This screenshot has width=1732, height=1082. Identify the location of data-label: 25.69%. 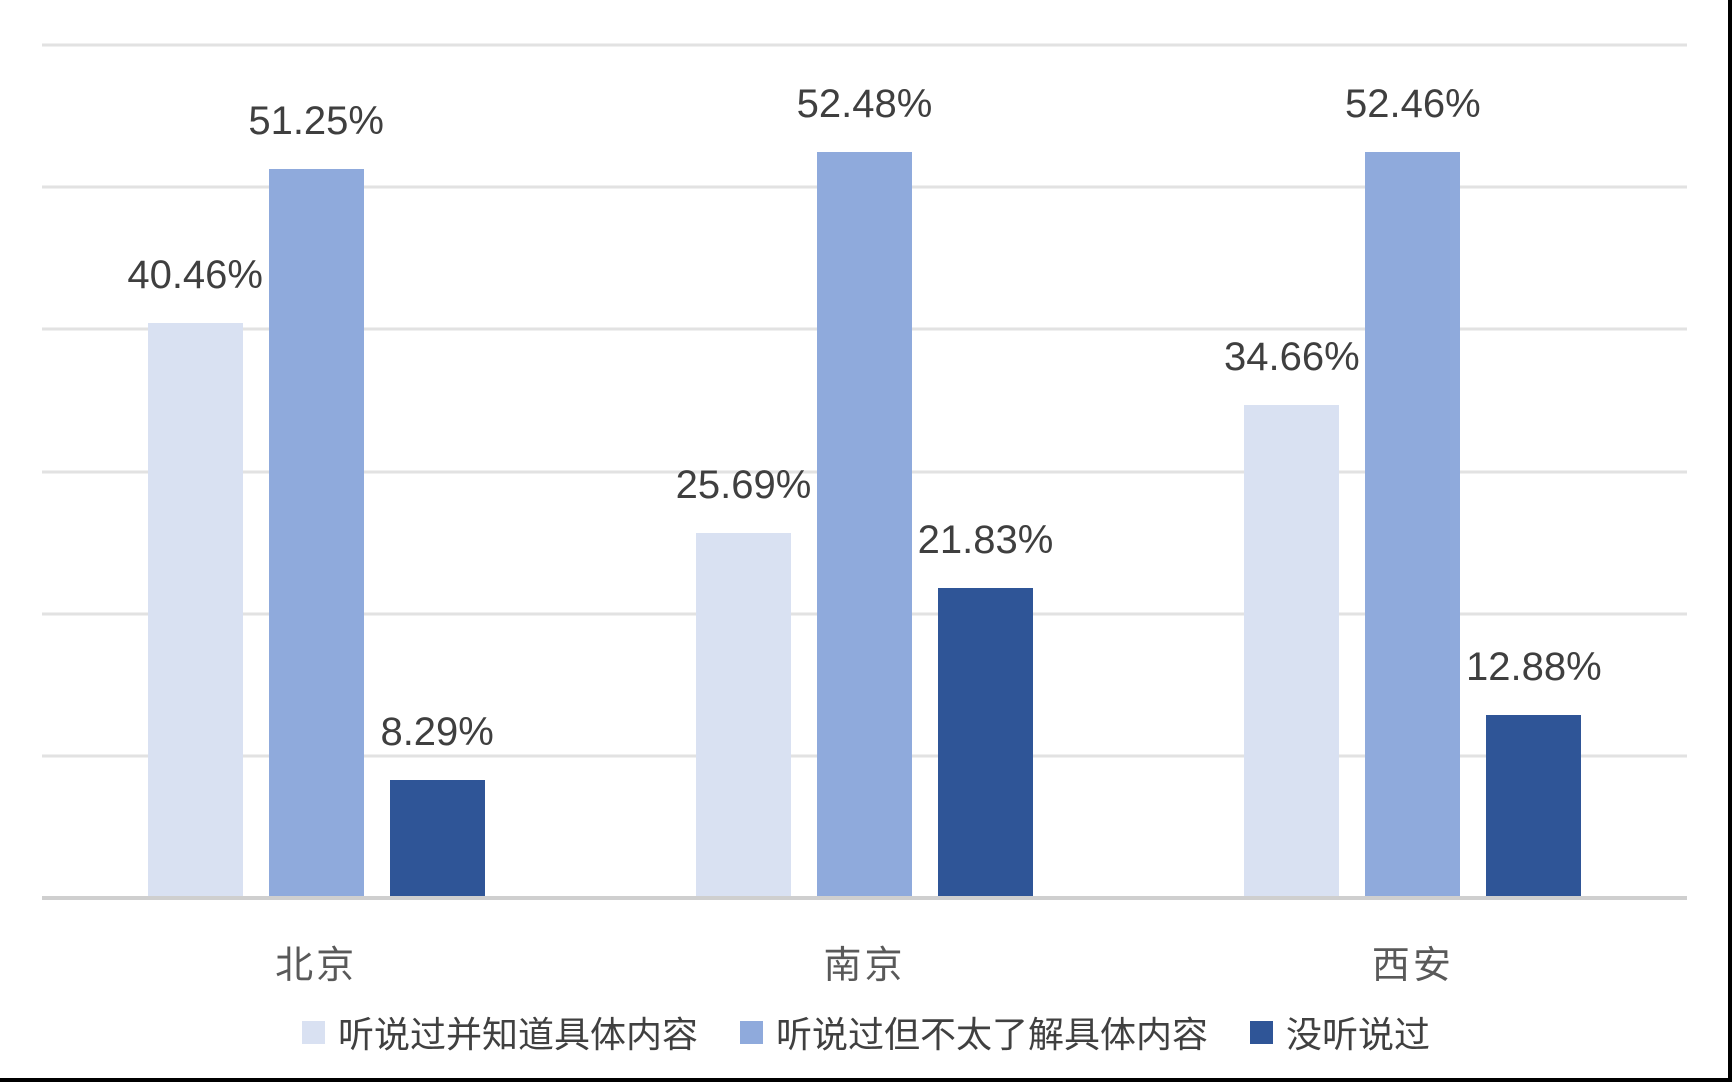
(743, 484).